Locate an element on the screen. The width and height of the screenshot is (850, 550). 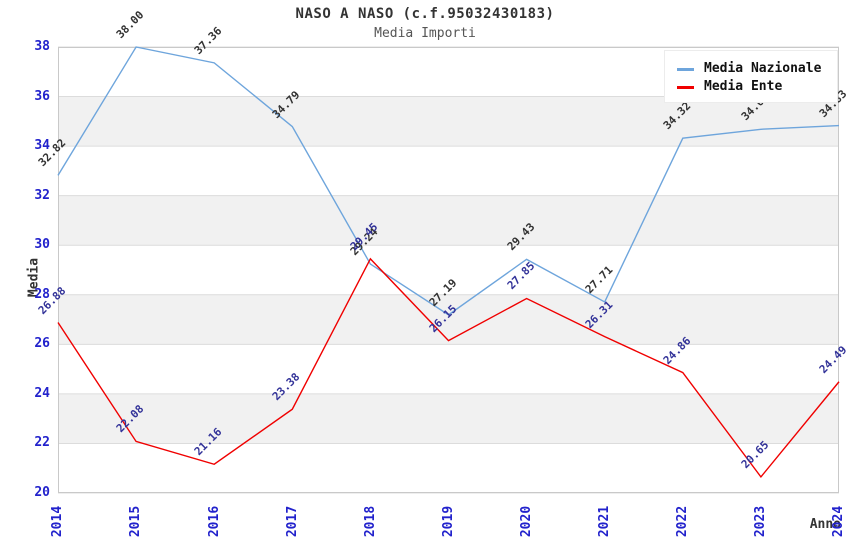
legend-item-ente: Media Ente is located at coordinates (757, 87).